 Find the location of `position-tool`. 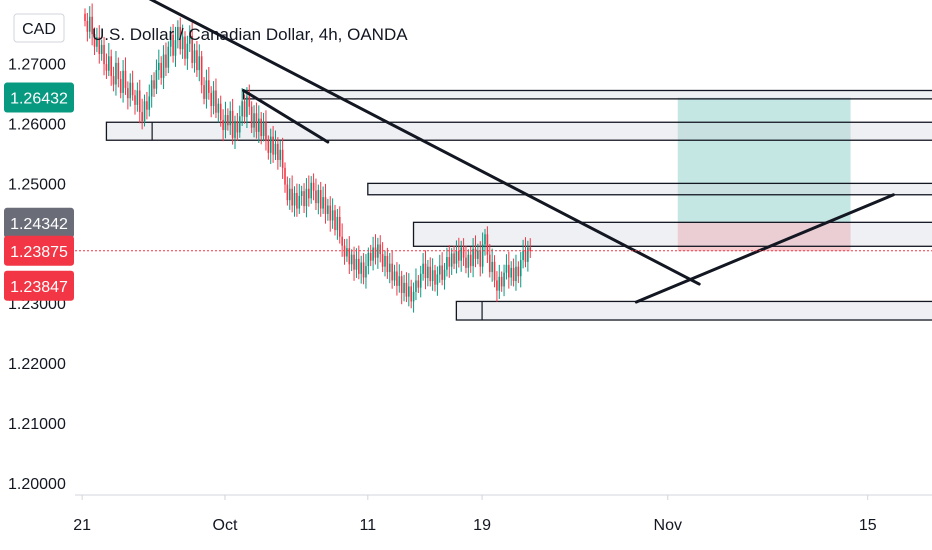

position-tool is located at coordinates (764, 174).